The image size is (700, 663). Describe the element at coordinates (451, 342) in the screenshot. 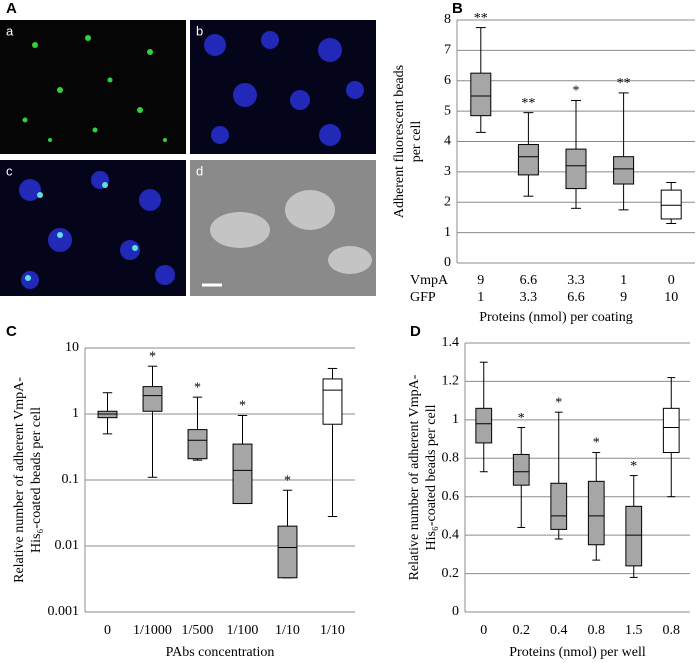

I see `y-tick-label: 1.4` at that location.